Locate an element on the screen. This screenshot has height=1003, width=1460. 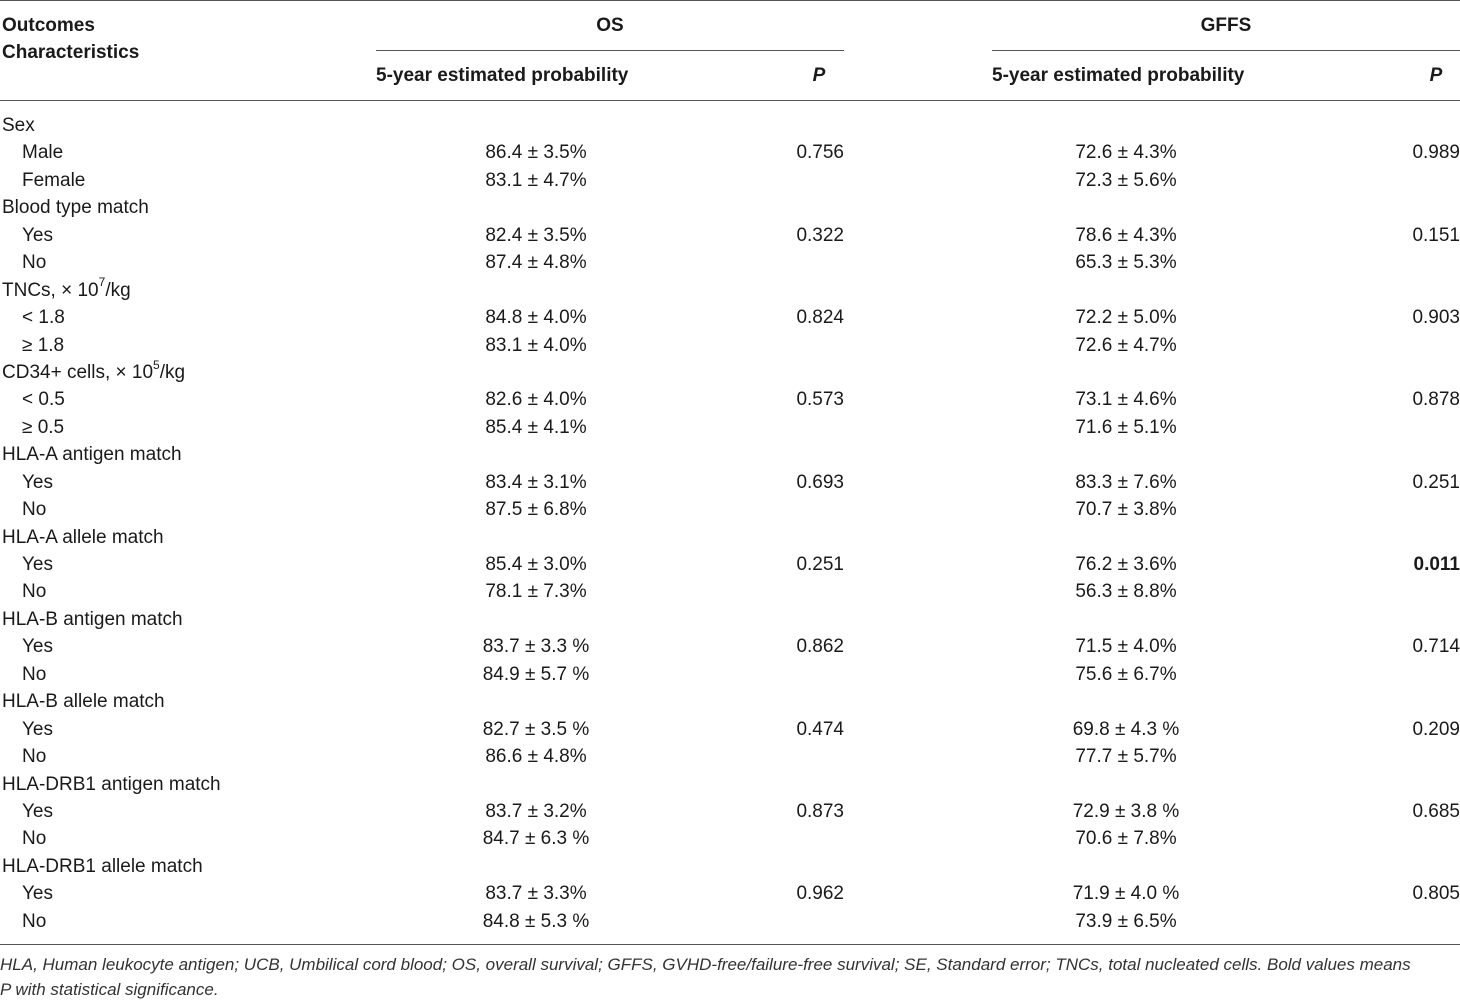
table-group-row: HLA-B allele match is located at coordinates (730, 701).